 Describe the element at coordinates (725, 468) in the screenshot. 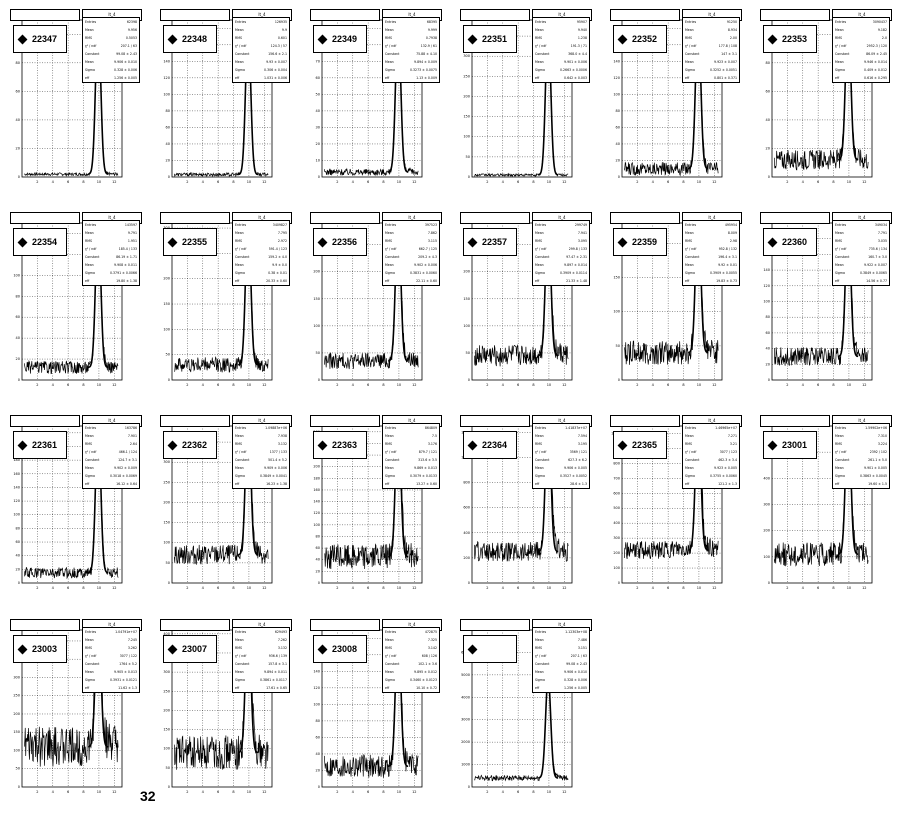

I see `stats-value: 9.923 ± 0.005` at that location.